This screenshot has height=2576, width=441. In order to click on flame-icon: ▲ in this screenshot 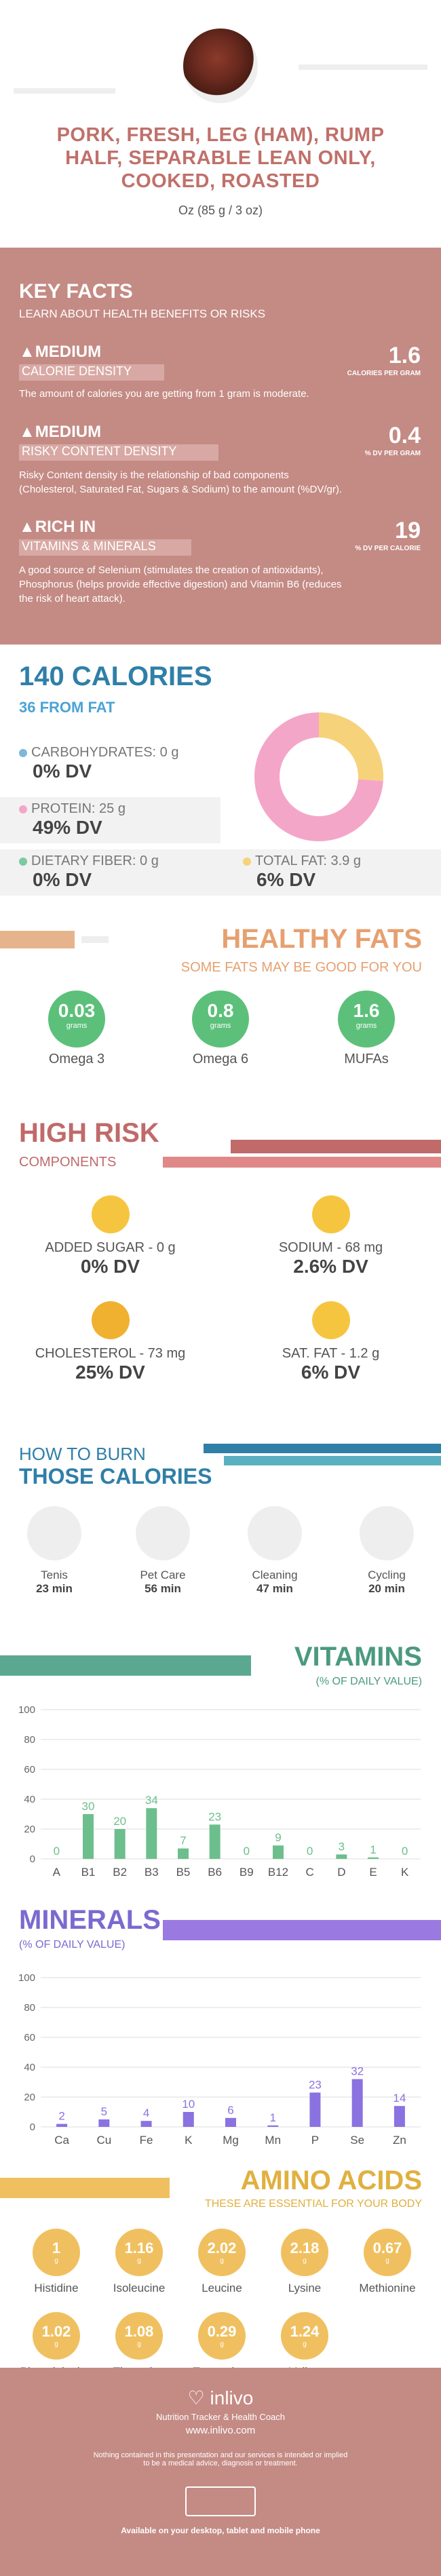, I will do `click(27, 352)`.